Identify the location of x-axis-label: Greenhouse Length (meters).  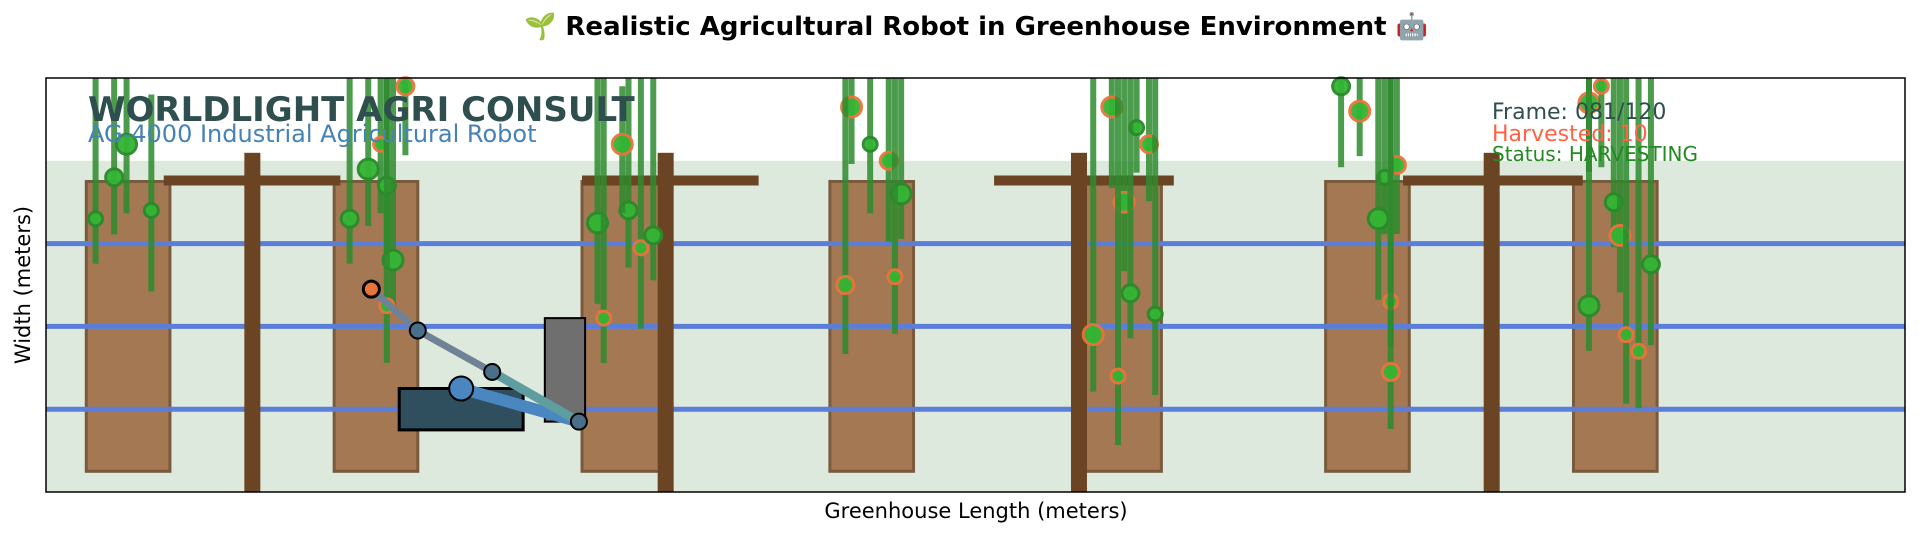
(975, 511).